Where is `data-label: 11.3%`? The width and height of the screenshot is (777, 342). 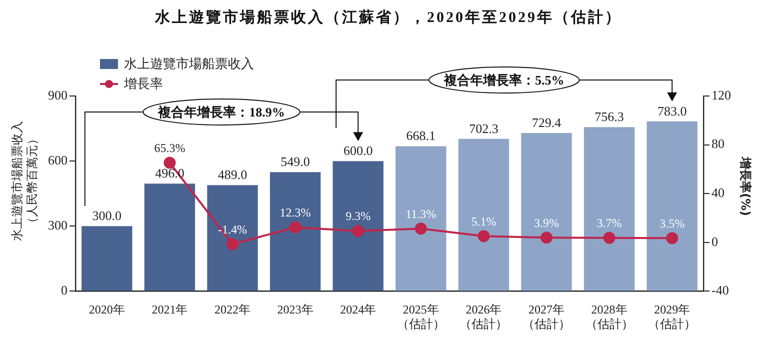
data-label: 11.3% is located at coordinates (421, 213).